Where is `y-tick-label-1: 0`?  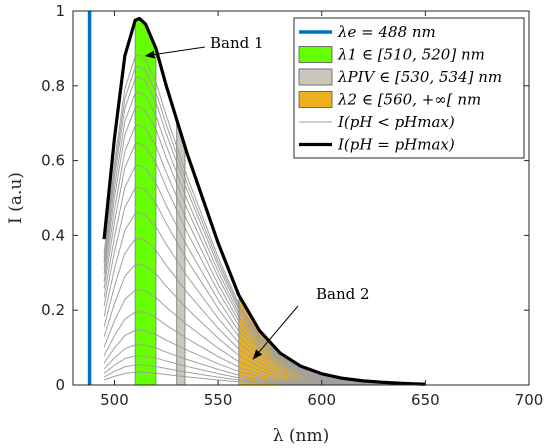
y-tick-label-1: 0 is located at coordinates (60, 385).